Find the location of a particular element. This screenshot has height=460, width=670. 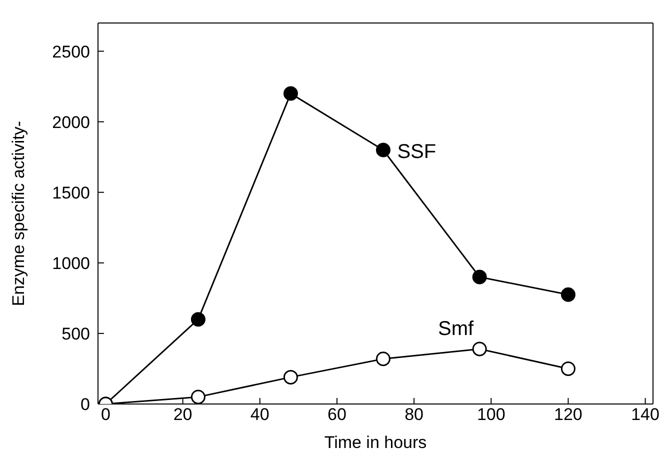

x-tick-label: 20 is located at coordinates (182, 414).